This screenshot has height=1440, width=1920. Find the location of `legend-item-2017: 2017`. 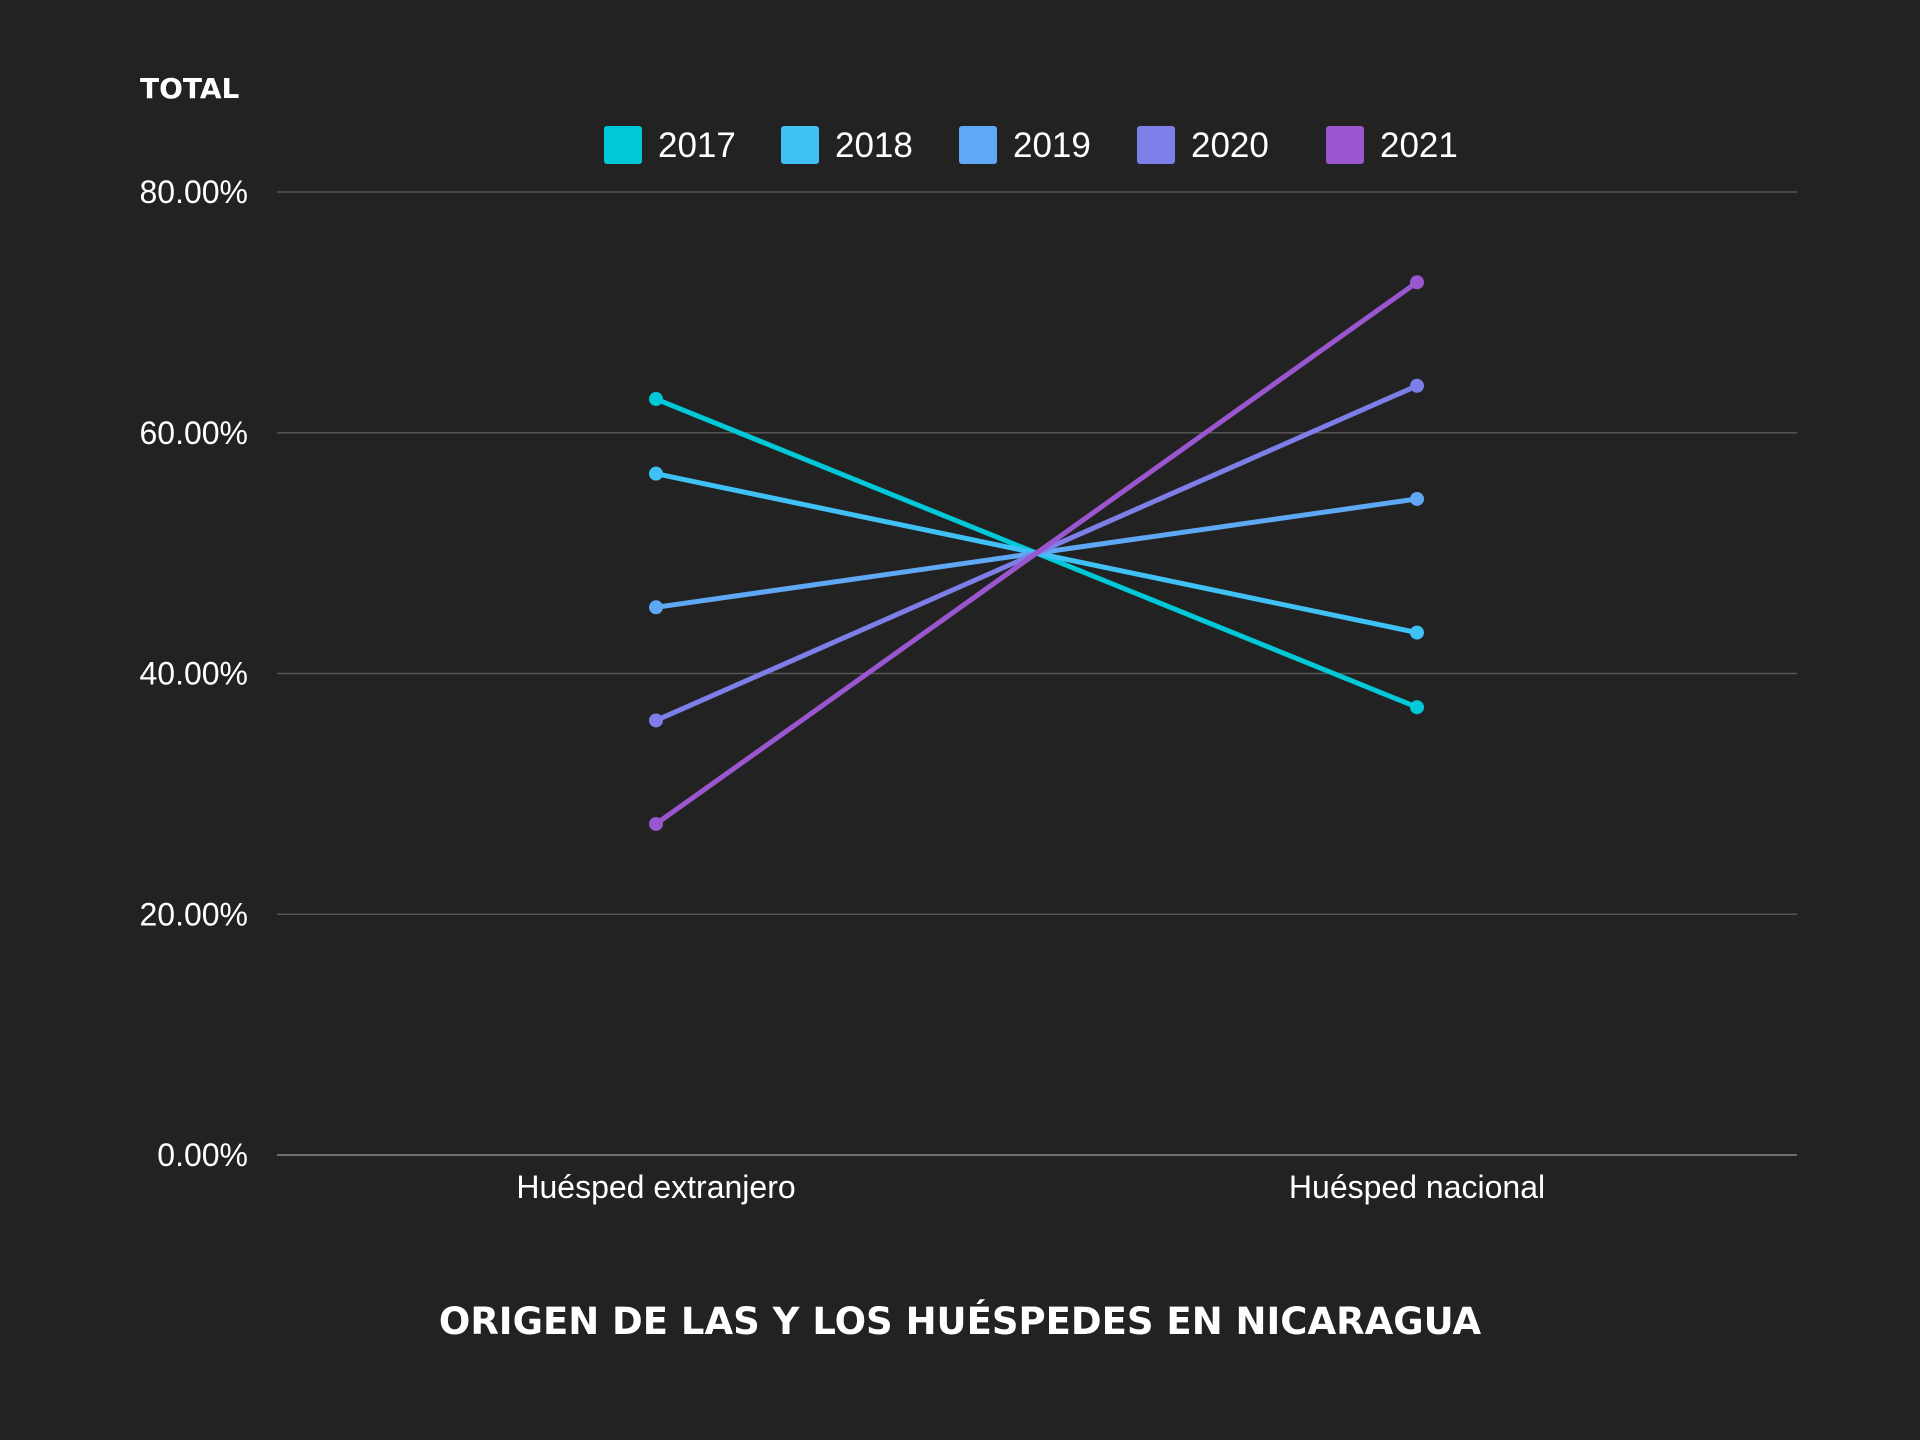

legend-item-2017: 2017 is located at coordinates (670, 145).